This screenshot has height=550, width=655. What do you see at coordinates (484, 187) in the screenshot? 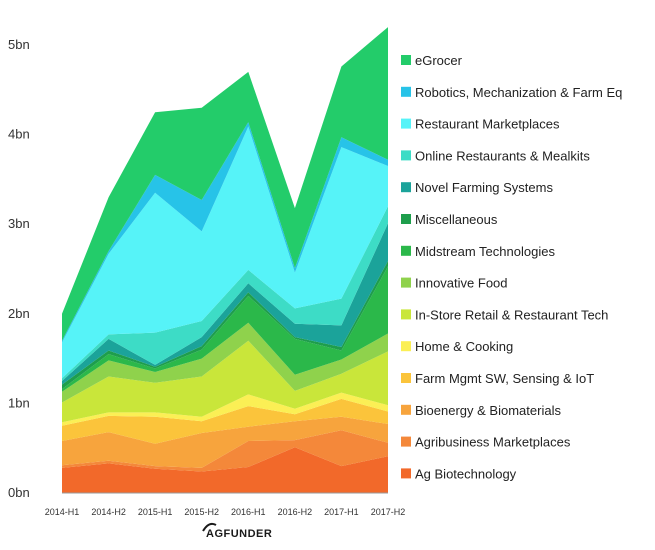
I see `legend-label: Novel Farming Systems` at bounding box center [484, 187].